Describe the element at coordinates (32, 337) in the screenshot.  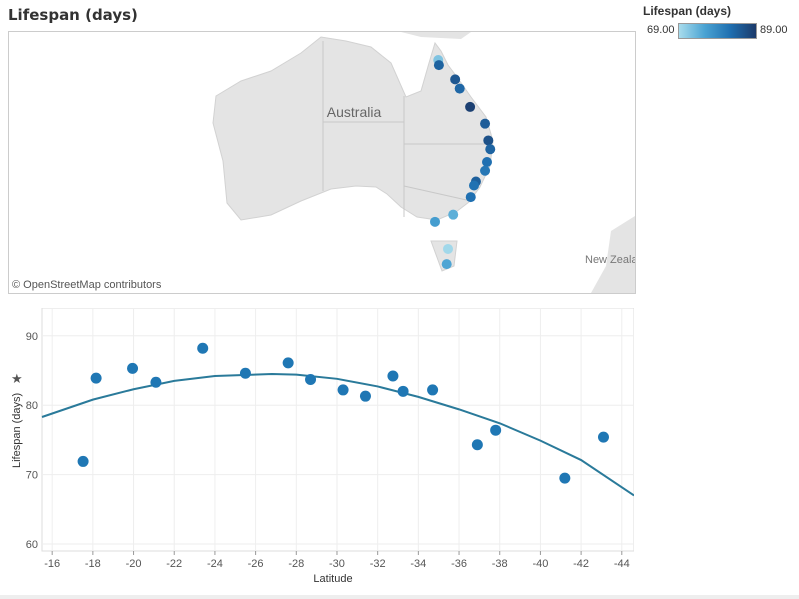
I see `y-tick-label: 90` at that location.